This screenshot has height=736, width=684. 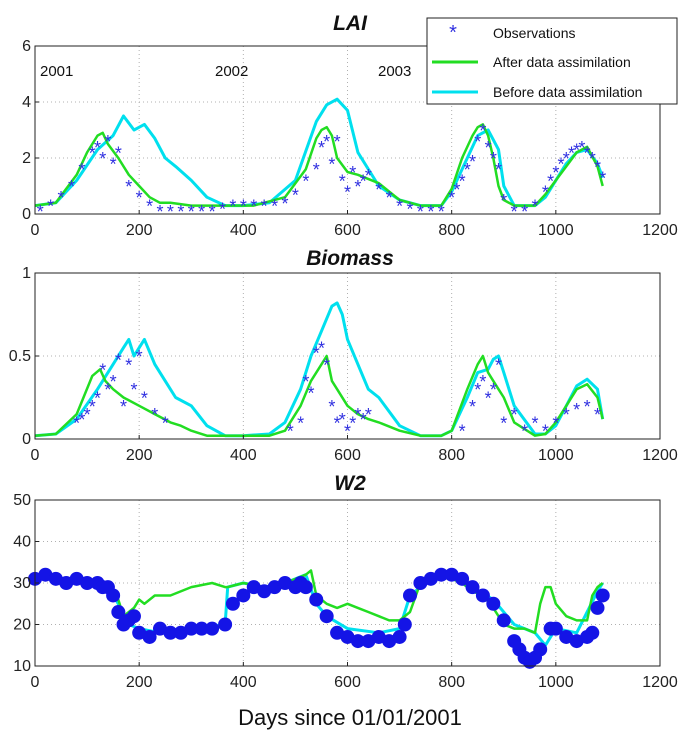 What do you see at coordinates (350, 258) in the screenshot?
I see `biomass-title: Biomass` at bounding box center [350, 258].